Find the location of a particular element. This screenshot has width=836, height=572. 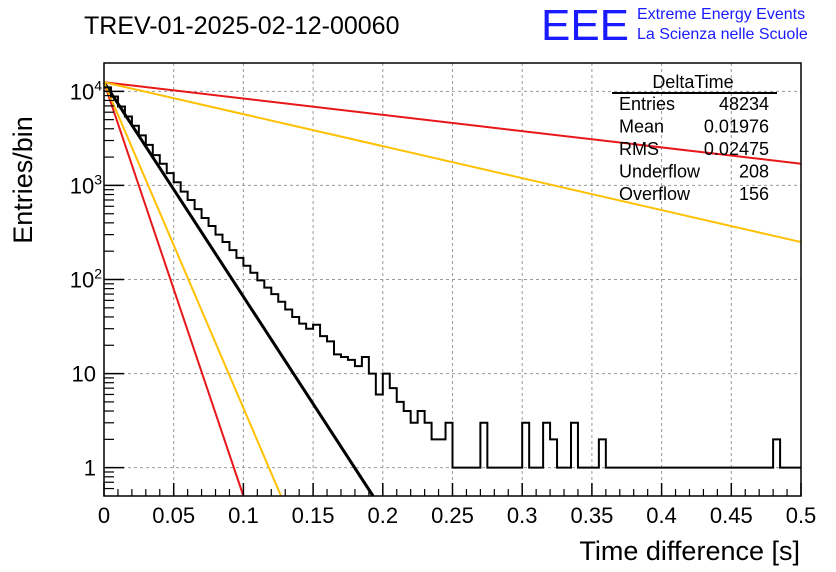

y-axis-label: Entries/bin is located at coordinates (23, 180).